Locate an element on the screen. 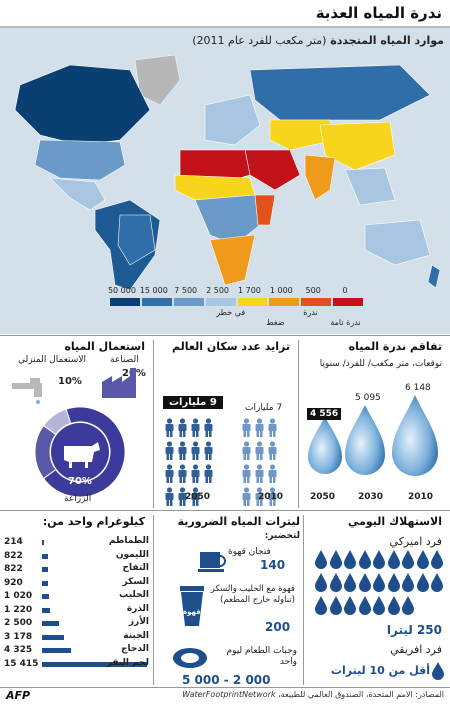 This screenshot has width=450, height=705. meals-label: وجبات الطعام ليوم واحد is located at coordinates (261, 656).